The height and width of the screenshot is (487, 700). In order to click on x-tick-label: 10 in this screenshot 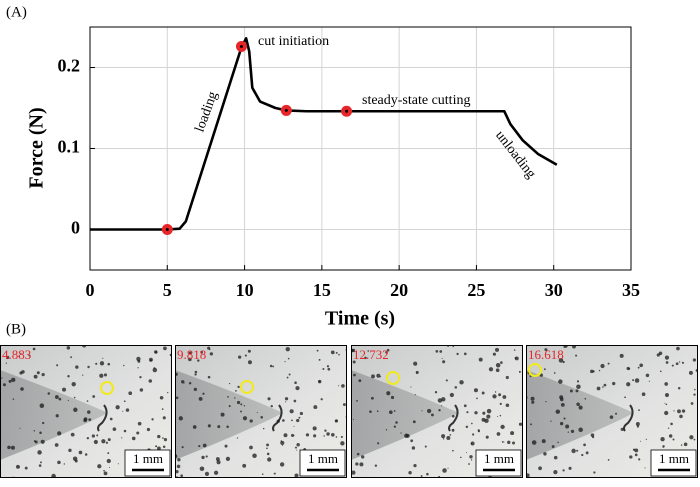, I will do `click(245, 290)`.